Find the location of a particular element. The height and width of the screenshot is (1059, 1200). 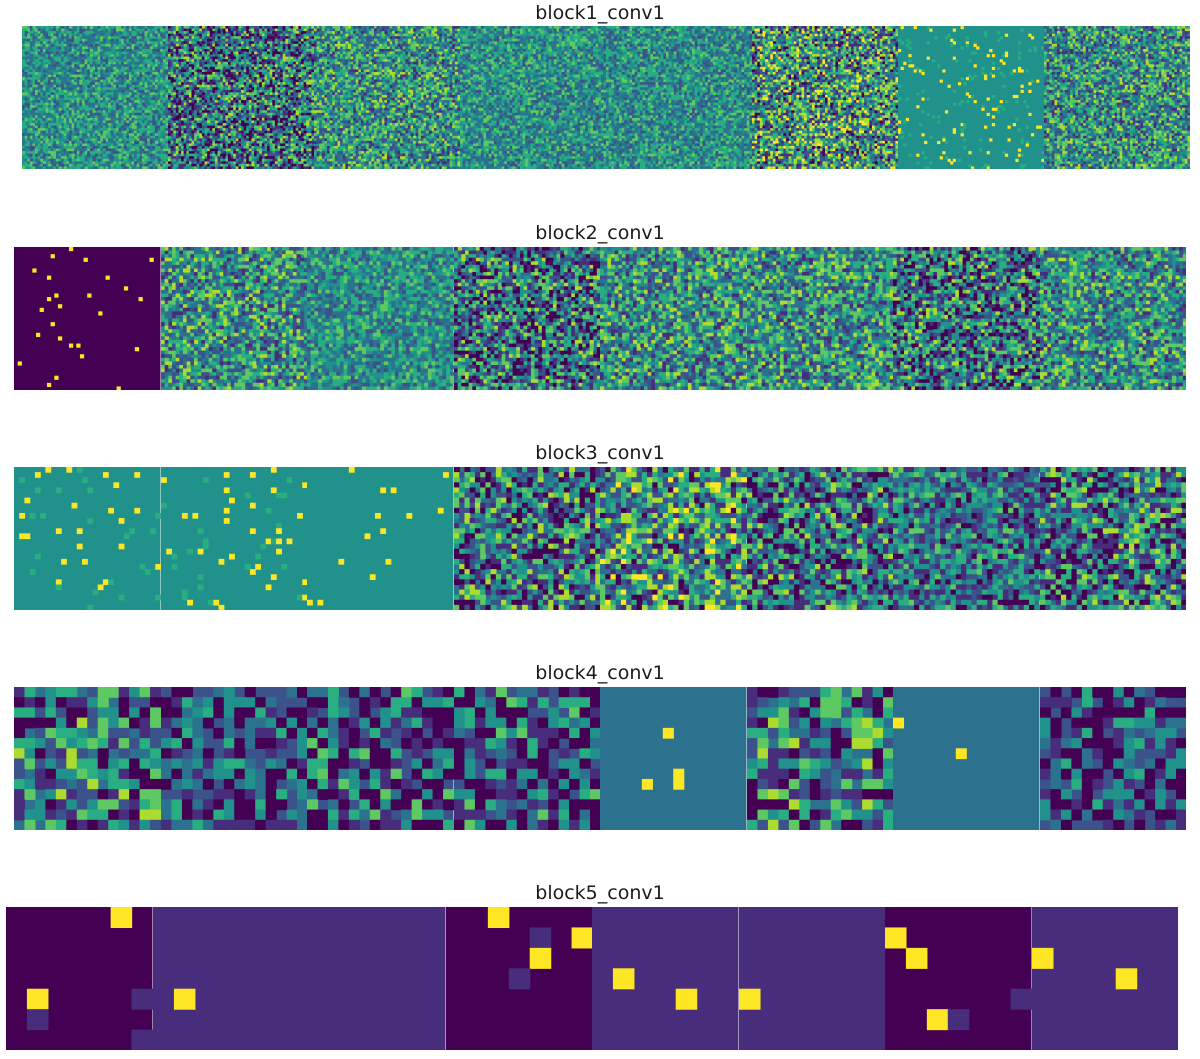

block-title: block5_conv1 is located at coordinates (600, 893).